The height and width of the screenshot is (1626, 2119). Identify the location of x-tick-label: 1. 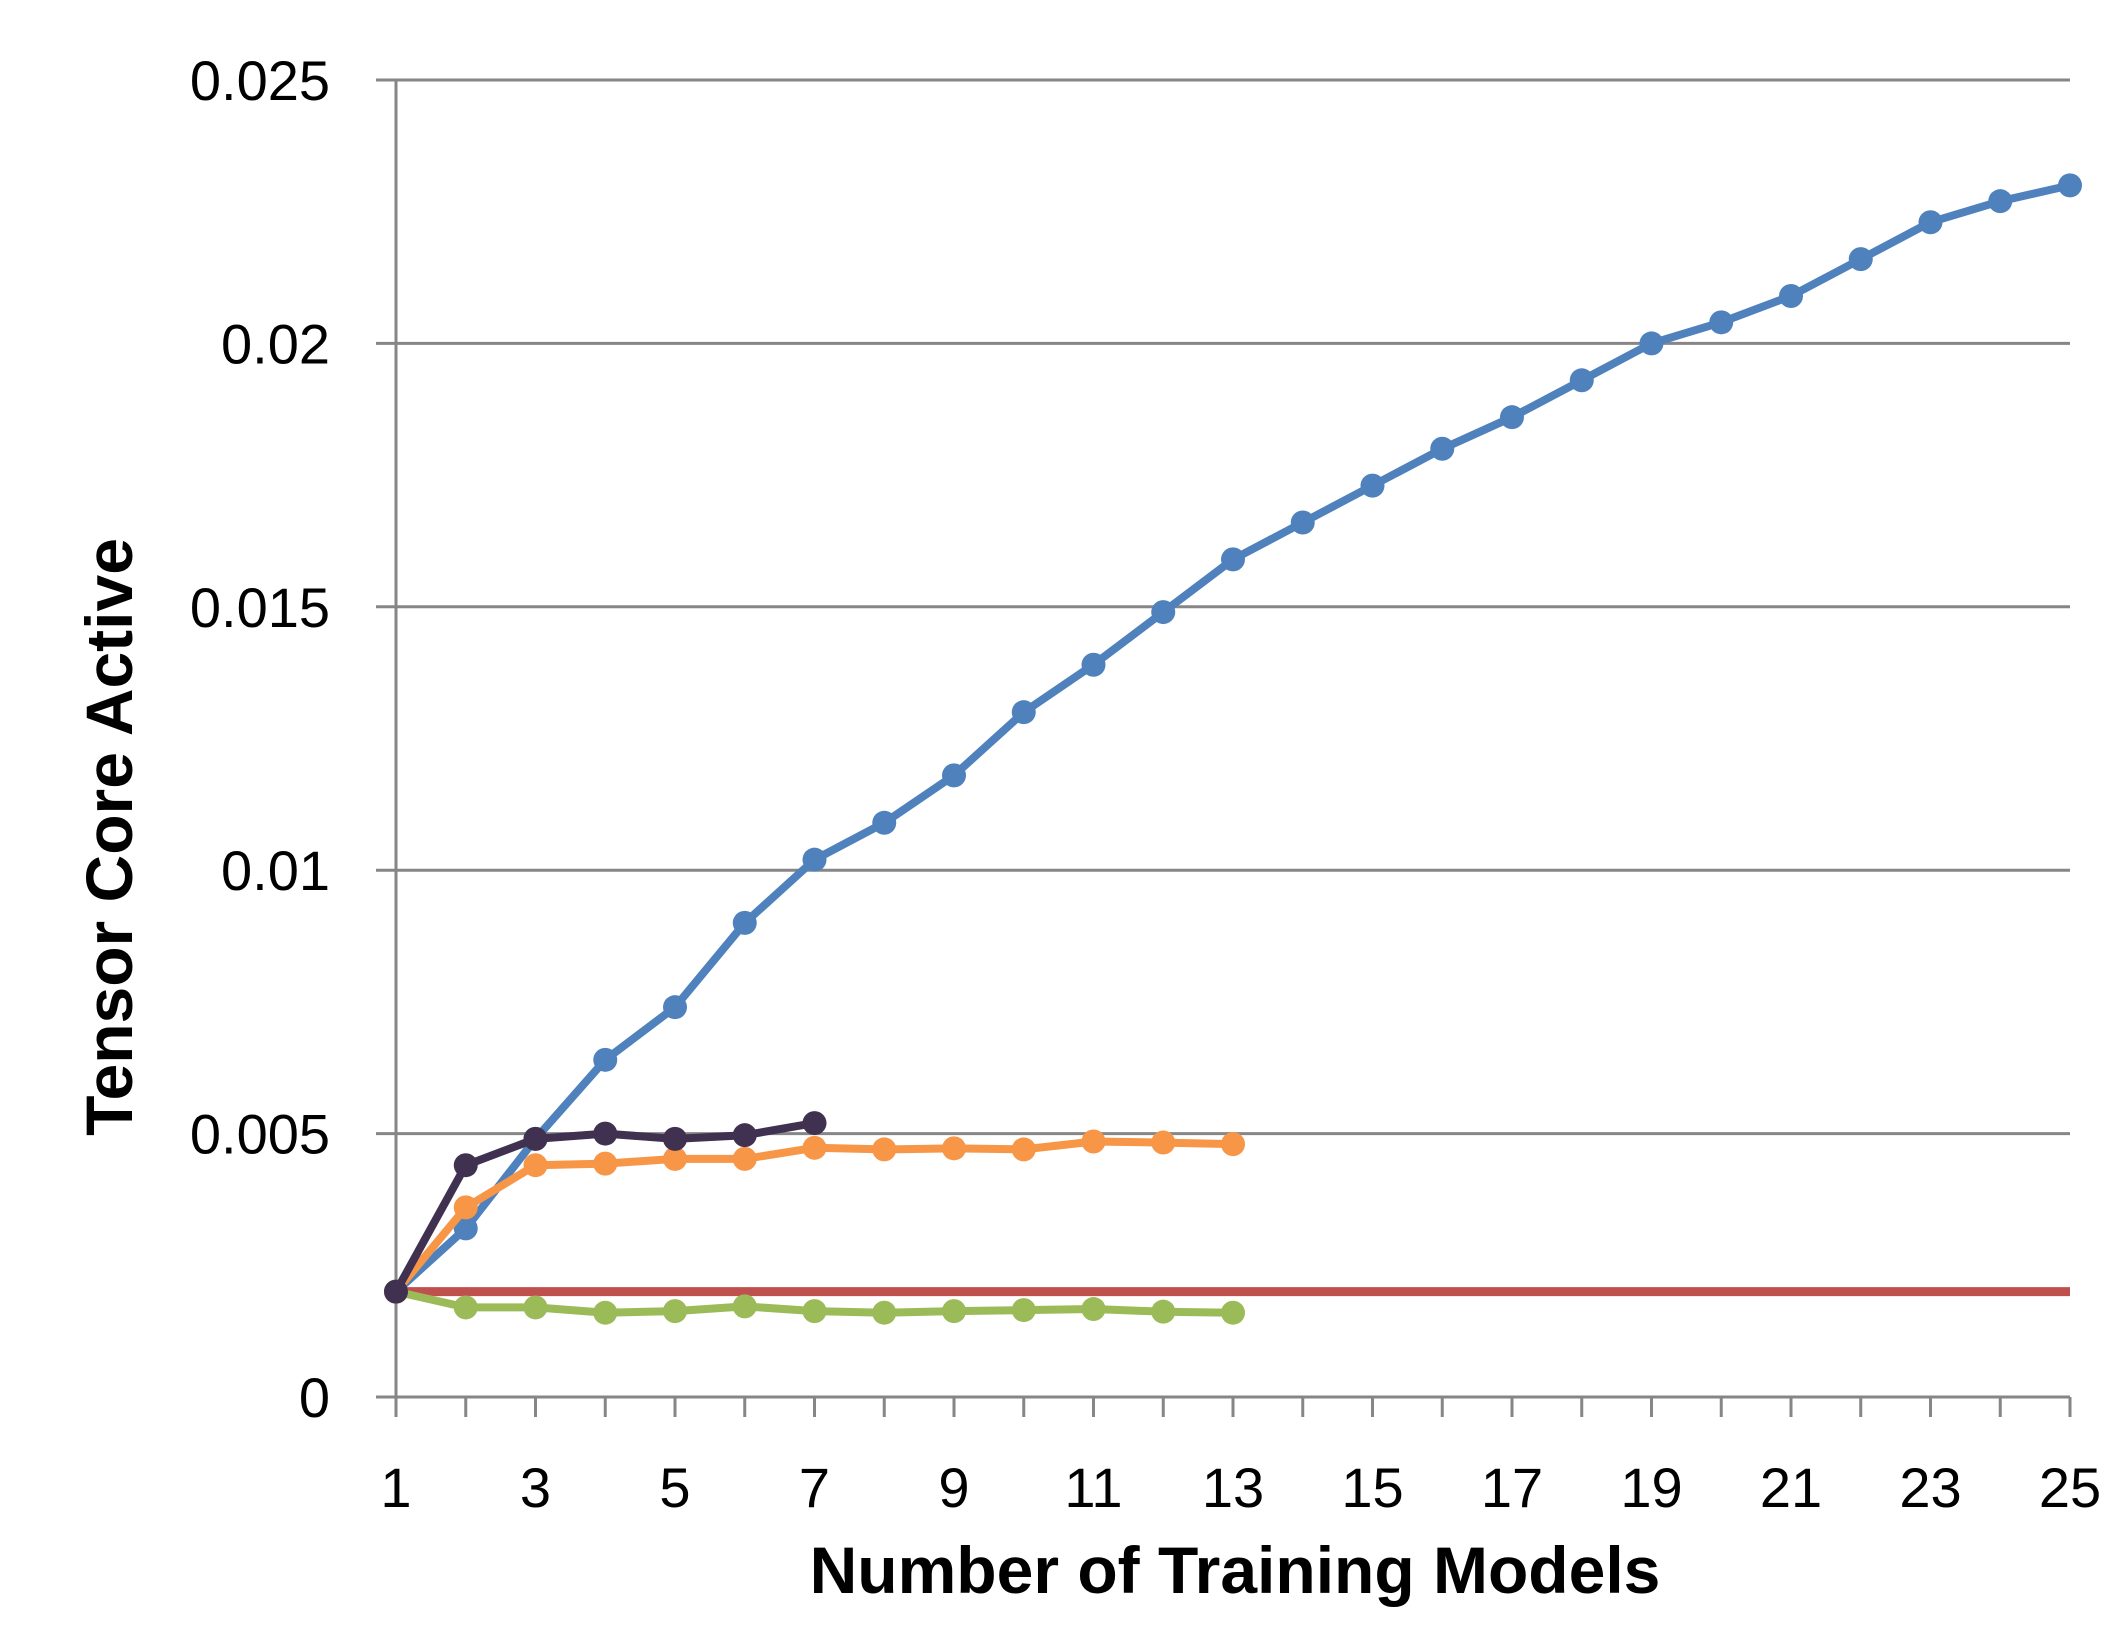
(395, 1487).